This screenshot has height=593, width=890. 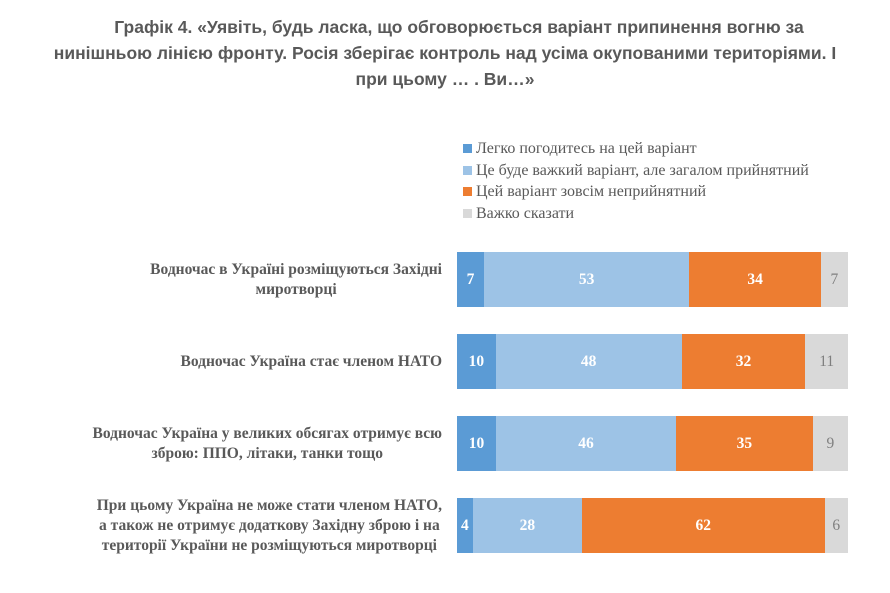 I want to click on legend-label: Цей варіант зовсім неприйнятний, so click(x=591, y=191).